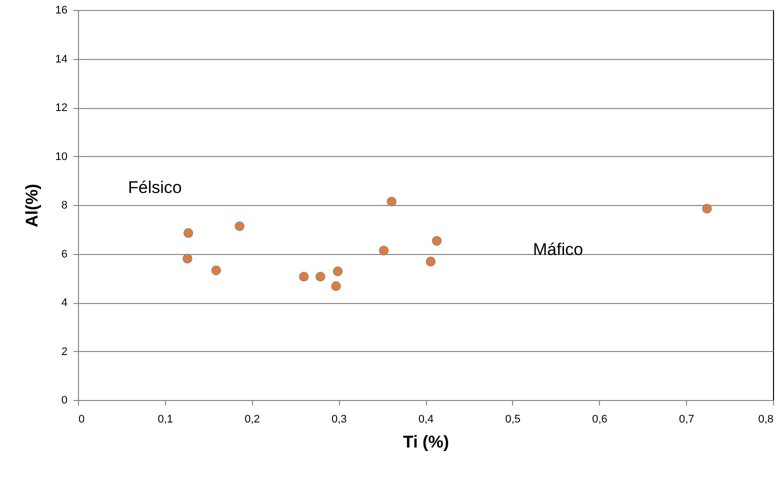 This screenshot has width=783, height=479. I want to click on y-tick-label: 0, so click(64, 400).